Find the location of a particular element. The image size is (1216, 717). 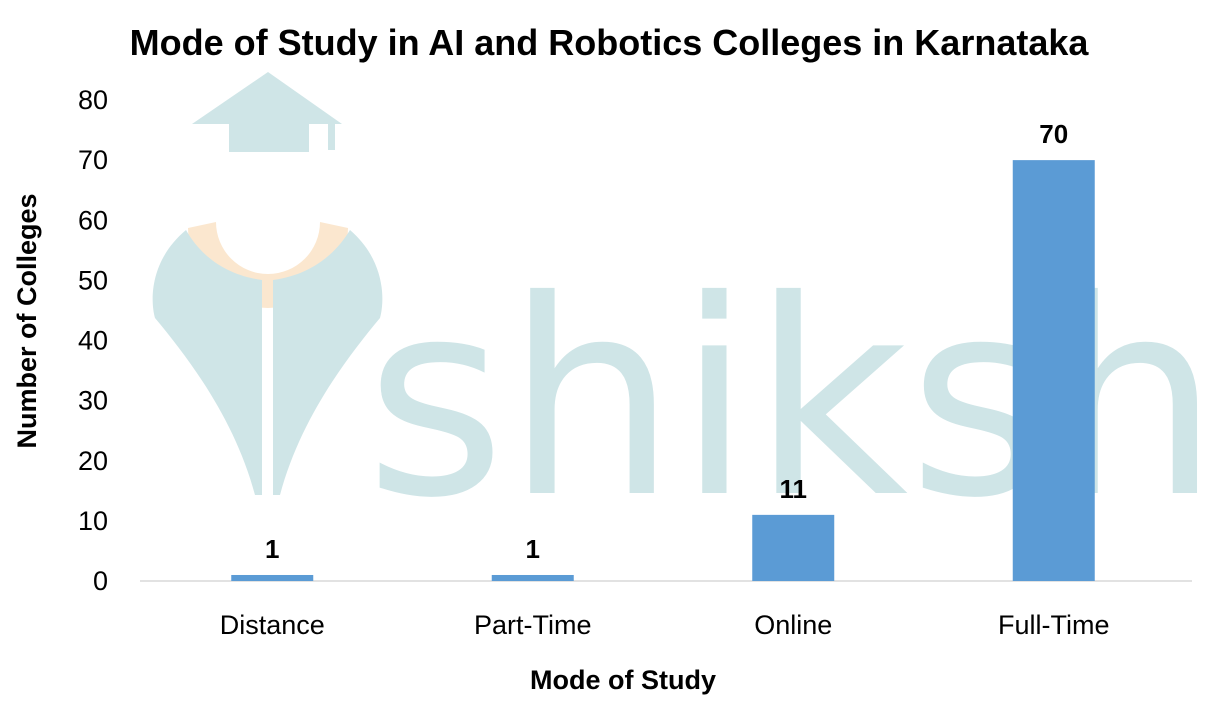

x-tick-label: Full-Time is located at coordinates (1054, 625).